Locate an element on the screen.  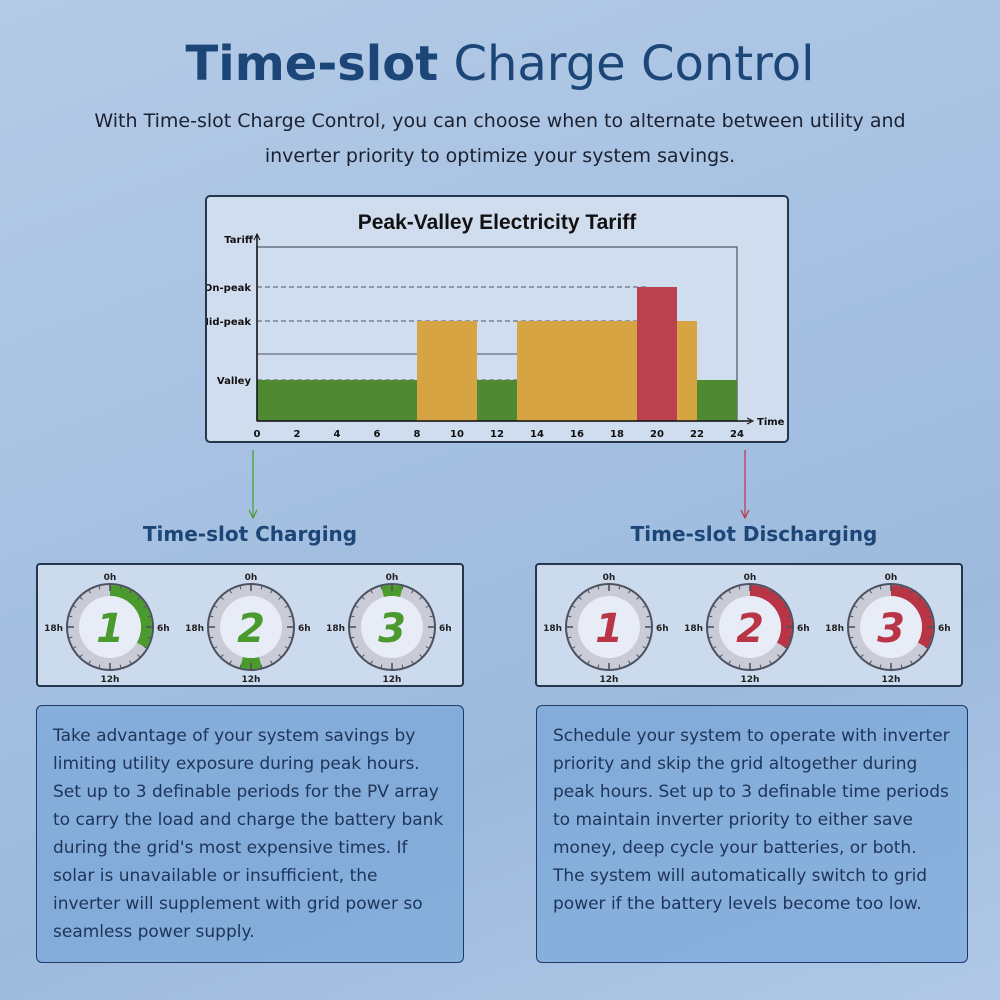
clock-time-slot is located at coordinates (912, 616).